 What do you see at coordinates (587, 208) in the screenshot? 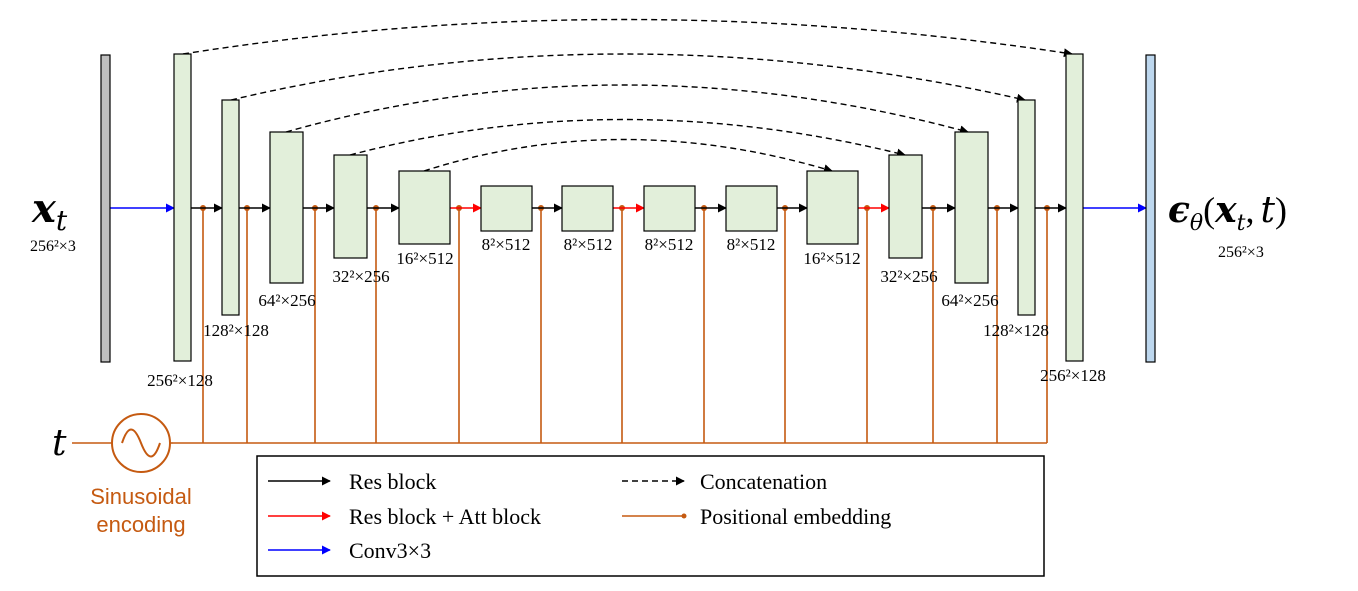
I see `unet-block-mid2` at bounding box center [587, 208].